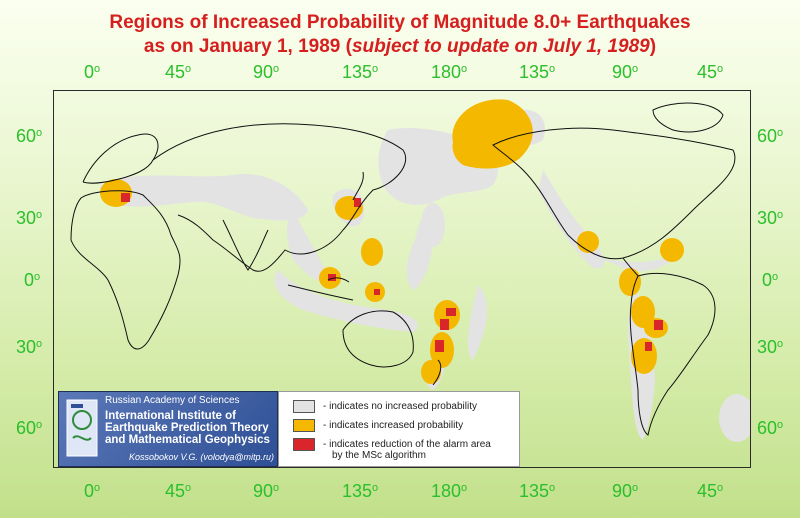 Image resolution: width=800 pixels, height=518 pixels. Describe the element at coordinates (247, 46) in the screenshot. I see `title-line2-prefix: as on January 1, 1989 (` at that location.